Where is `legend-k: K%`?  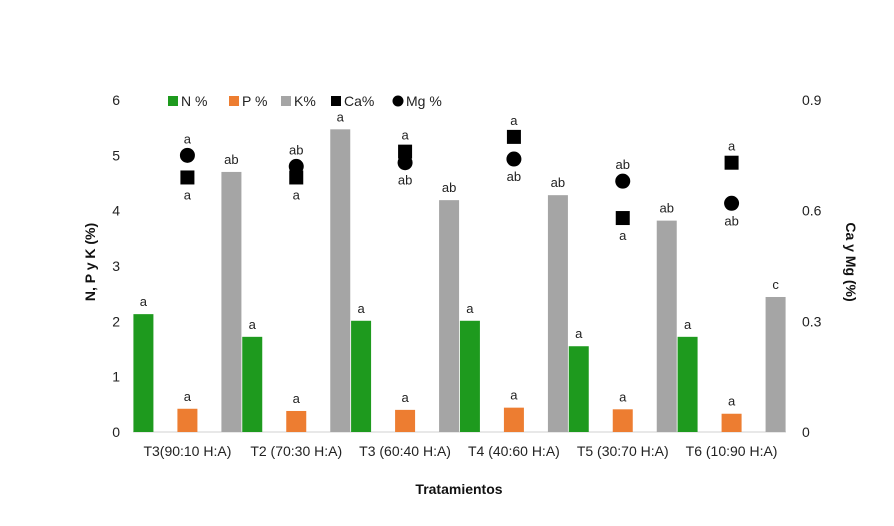 legend-k: K% is located at coordinates (298, 101).